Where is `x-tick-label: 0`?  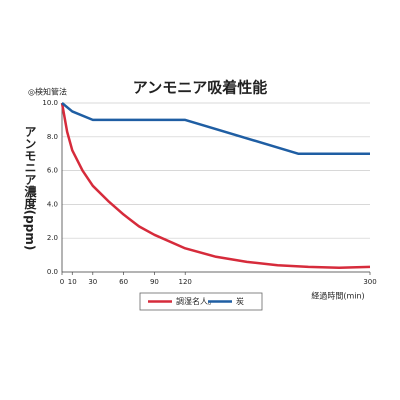
x-tick-label: 0 is located at coordinates (62, 282).